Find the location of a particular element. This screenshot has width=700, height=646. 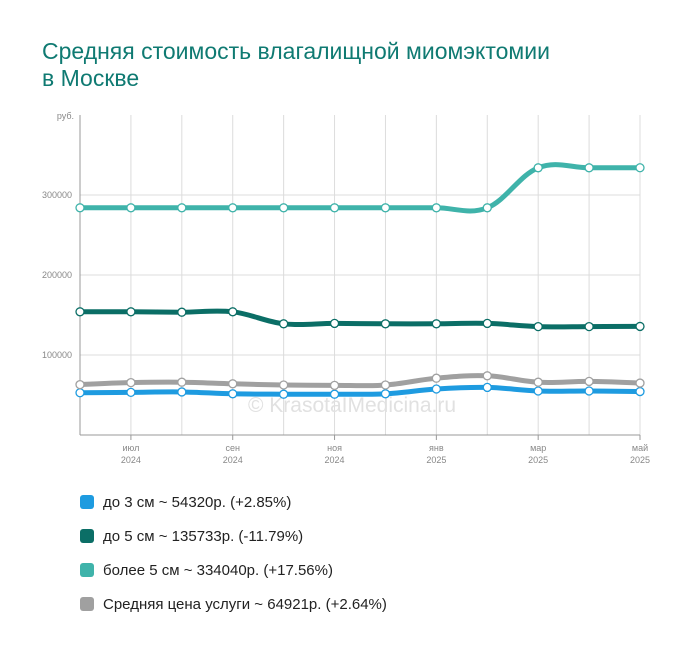

x-tick-label-month: июл is located at coordinates (130, 448).